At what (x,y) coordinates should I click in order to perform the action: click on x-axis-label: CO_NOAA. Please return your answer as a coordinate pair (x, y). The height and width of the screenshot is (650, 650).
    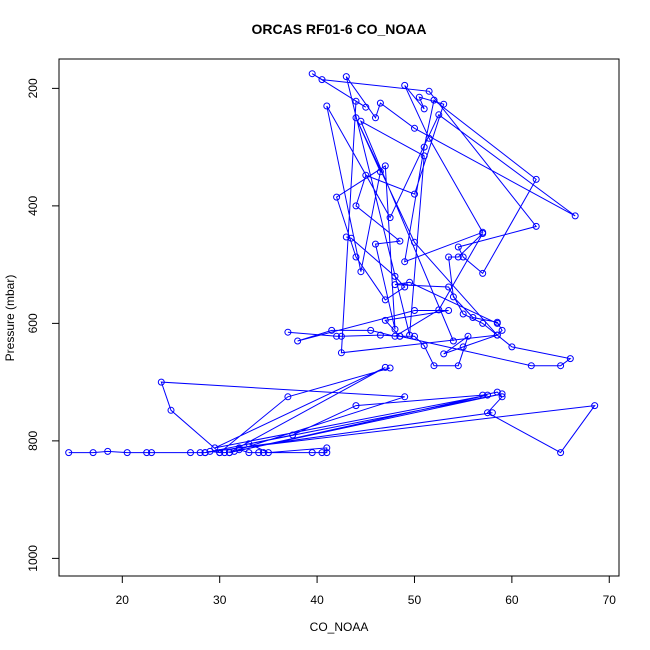
    Looking at the image, I should click on (339, 627).